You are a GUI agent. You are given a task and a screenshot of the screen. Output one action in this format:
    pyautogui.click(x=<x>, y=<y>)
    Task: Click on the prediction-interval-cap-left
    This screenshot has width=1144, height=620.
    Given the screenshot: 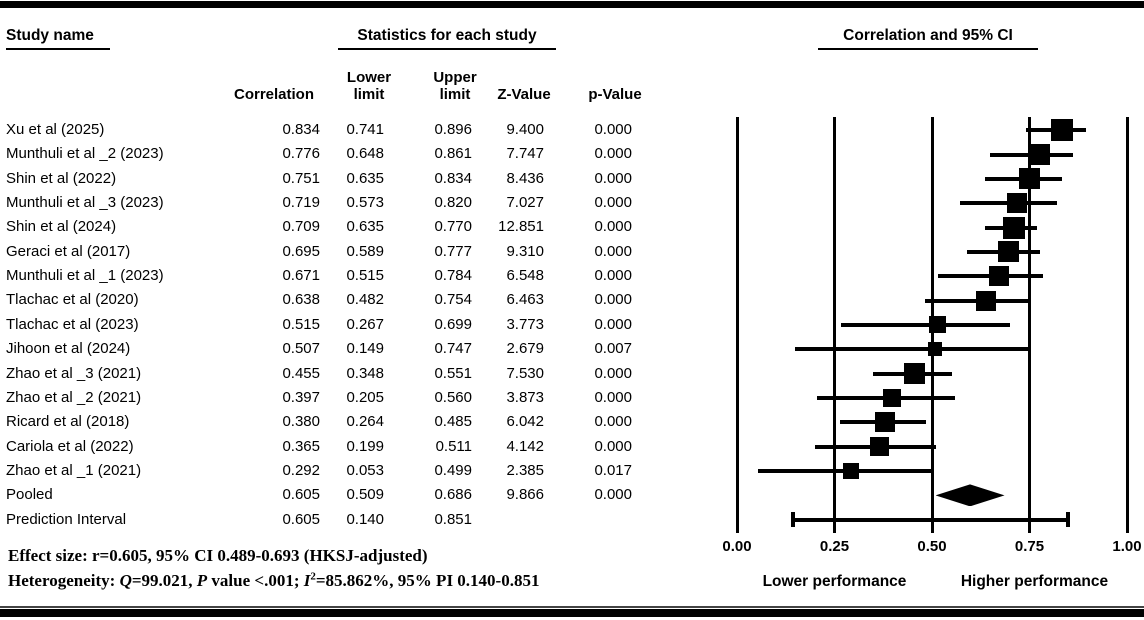 What is the action you would take?
    pyautogui.click(x=792, y=520)
    